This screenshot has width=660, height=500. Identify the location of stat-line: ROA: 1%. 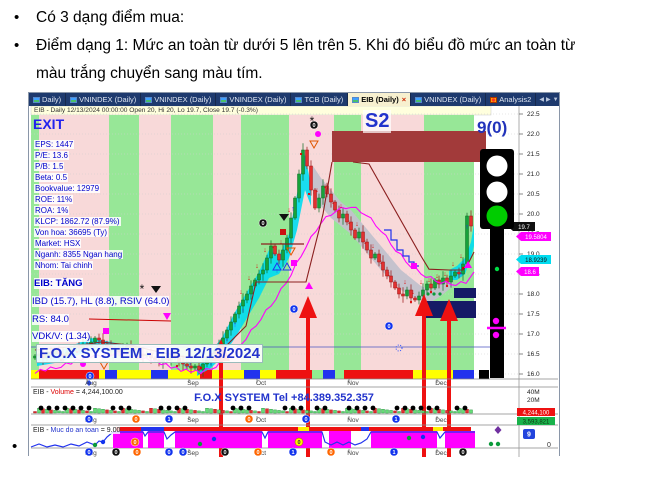
(52, 210).